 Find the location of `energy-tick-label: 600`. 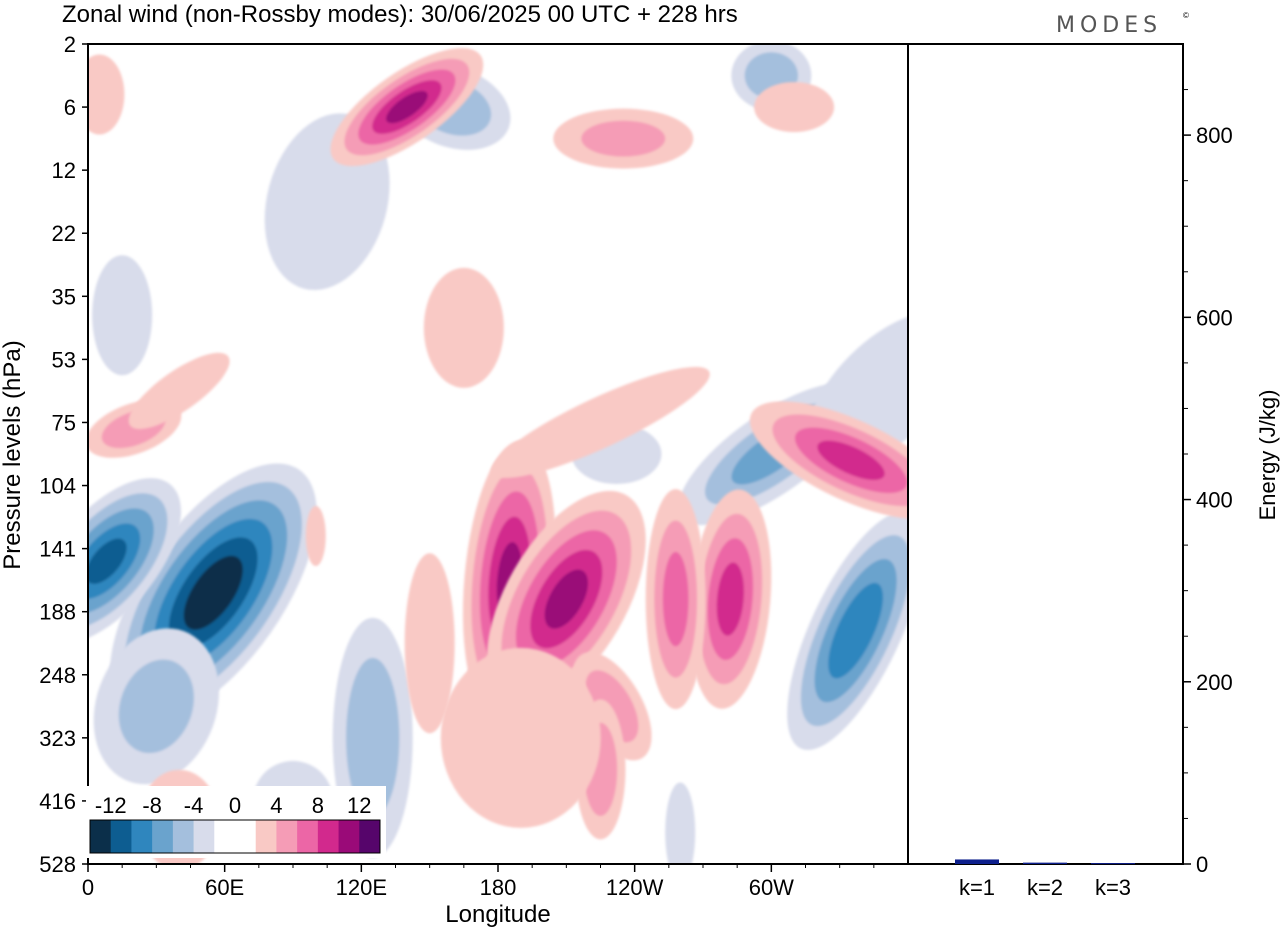

energy-tick-label: 600 is located at coordinates (1214, 317).